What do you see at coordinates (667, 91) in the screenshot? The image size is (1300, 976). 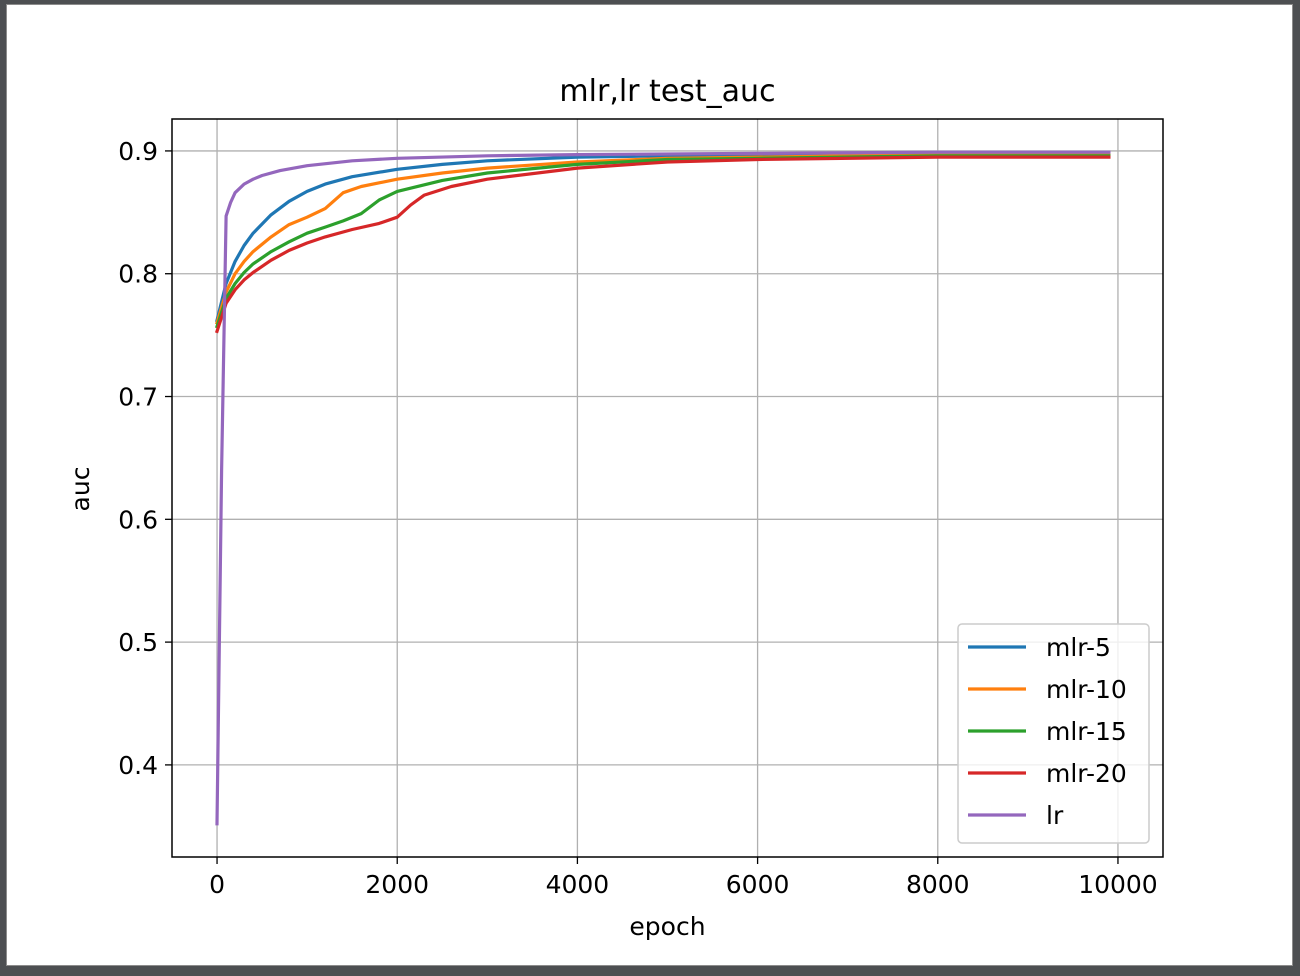 I see `chart-title: mlr,lr test_auc` at bounding box center [667, 91].